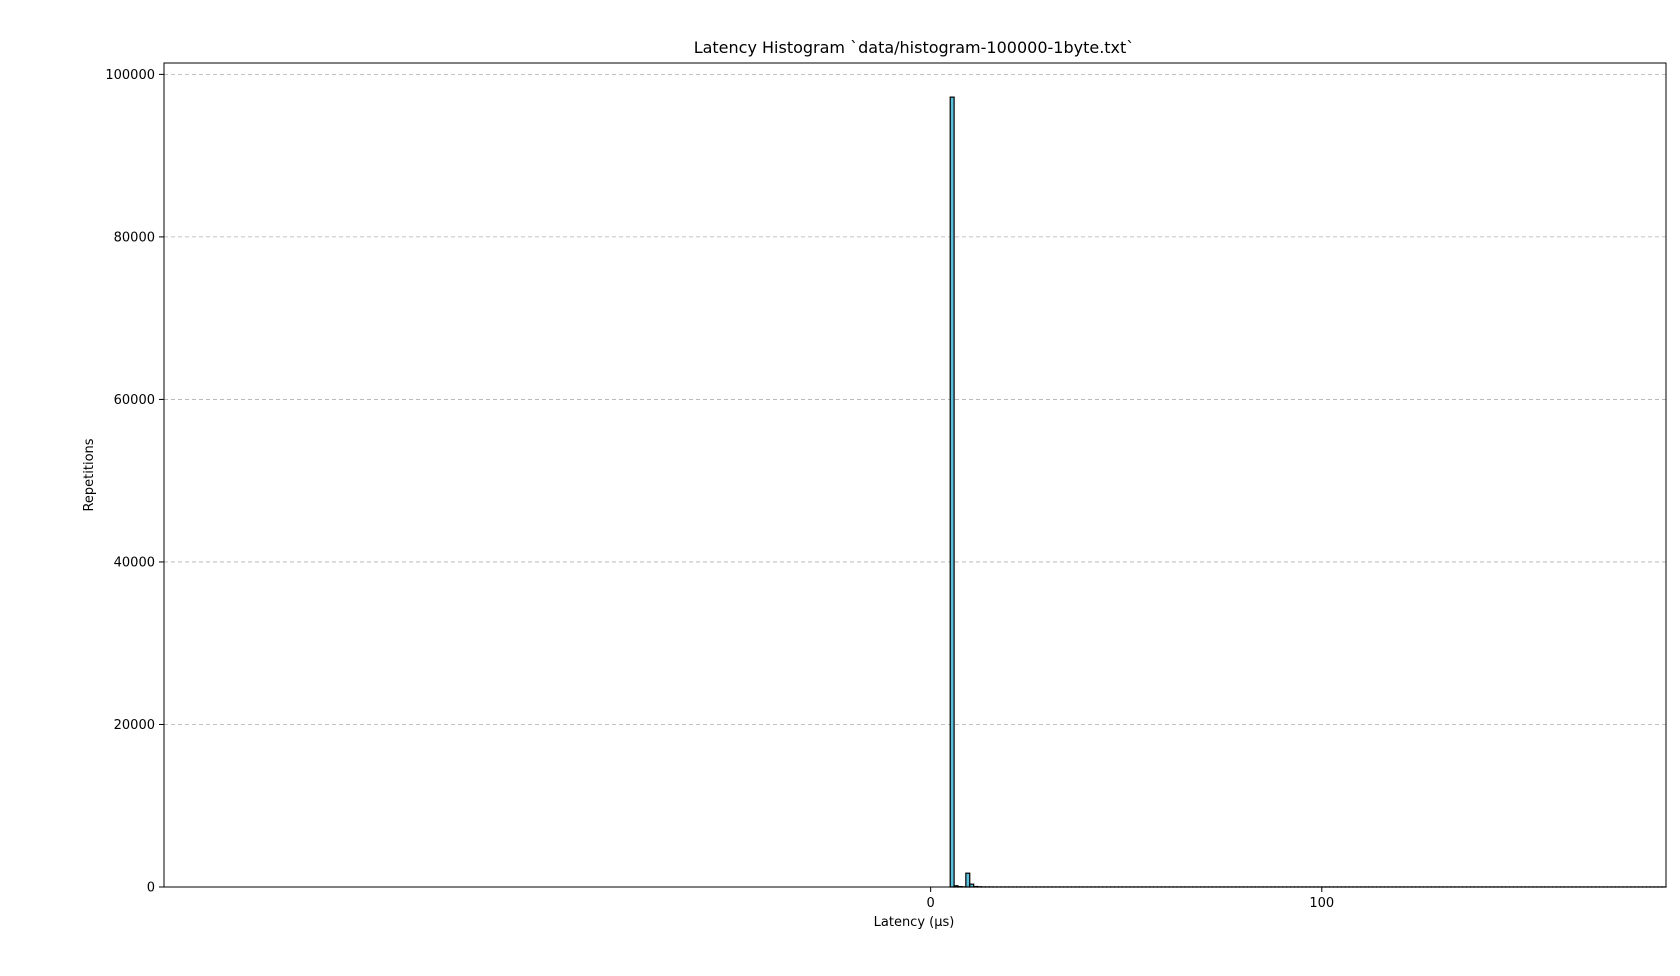 Image resolution: width=1680 pixels, height=976 pixels. Describe the element at coordinates (134, 562) in the screenshot. I see `y-tick-label: 40000` at that location.